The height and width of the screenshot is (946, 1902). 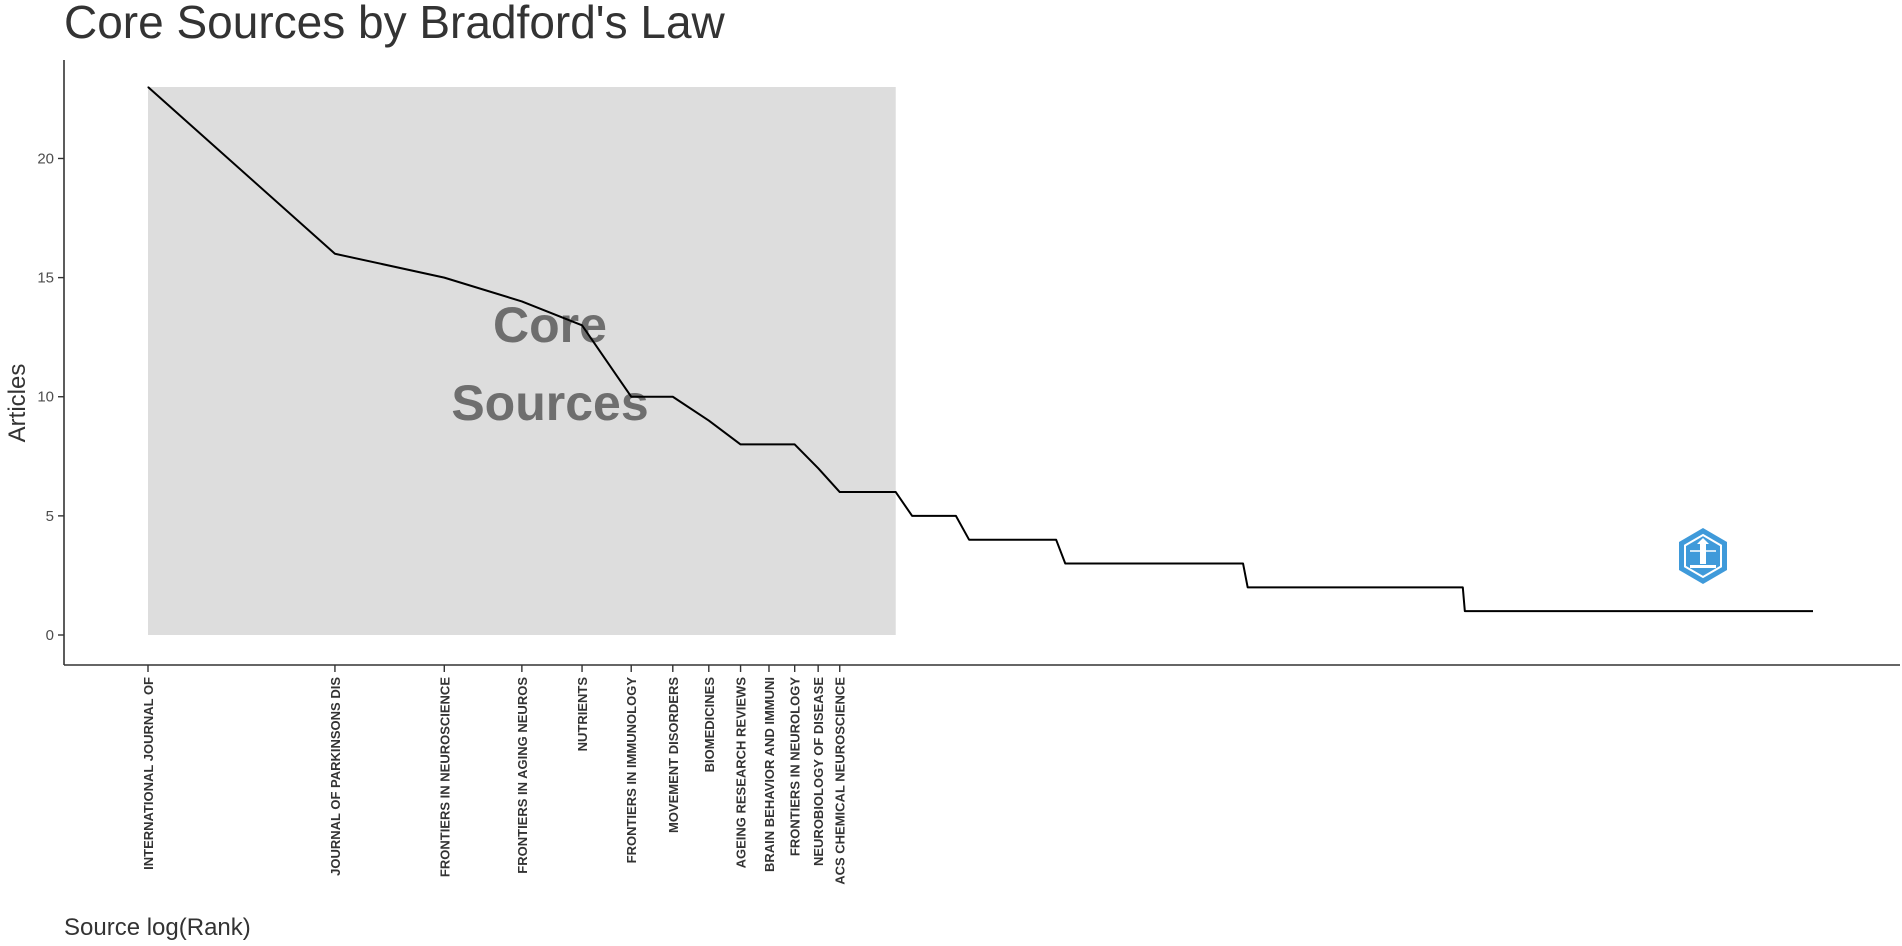 I want to click on x-tick-label: JOURNAL OF PARKINSONS DIS, so click(x=335, y=776).